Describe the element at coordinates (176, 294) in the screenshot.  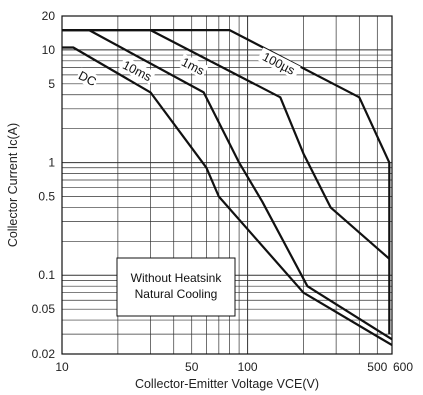
I see `annotation-line-2: Natural Cooling` at that location.